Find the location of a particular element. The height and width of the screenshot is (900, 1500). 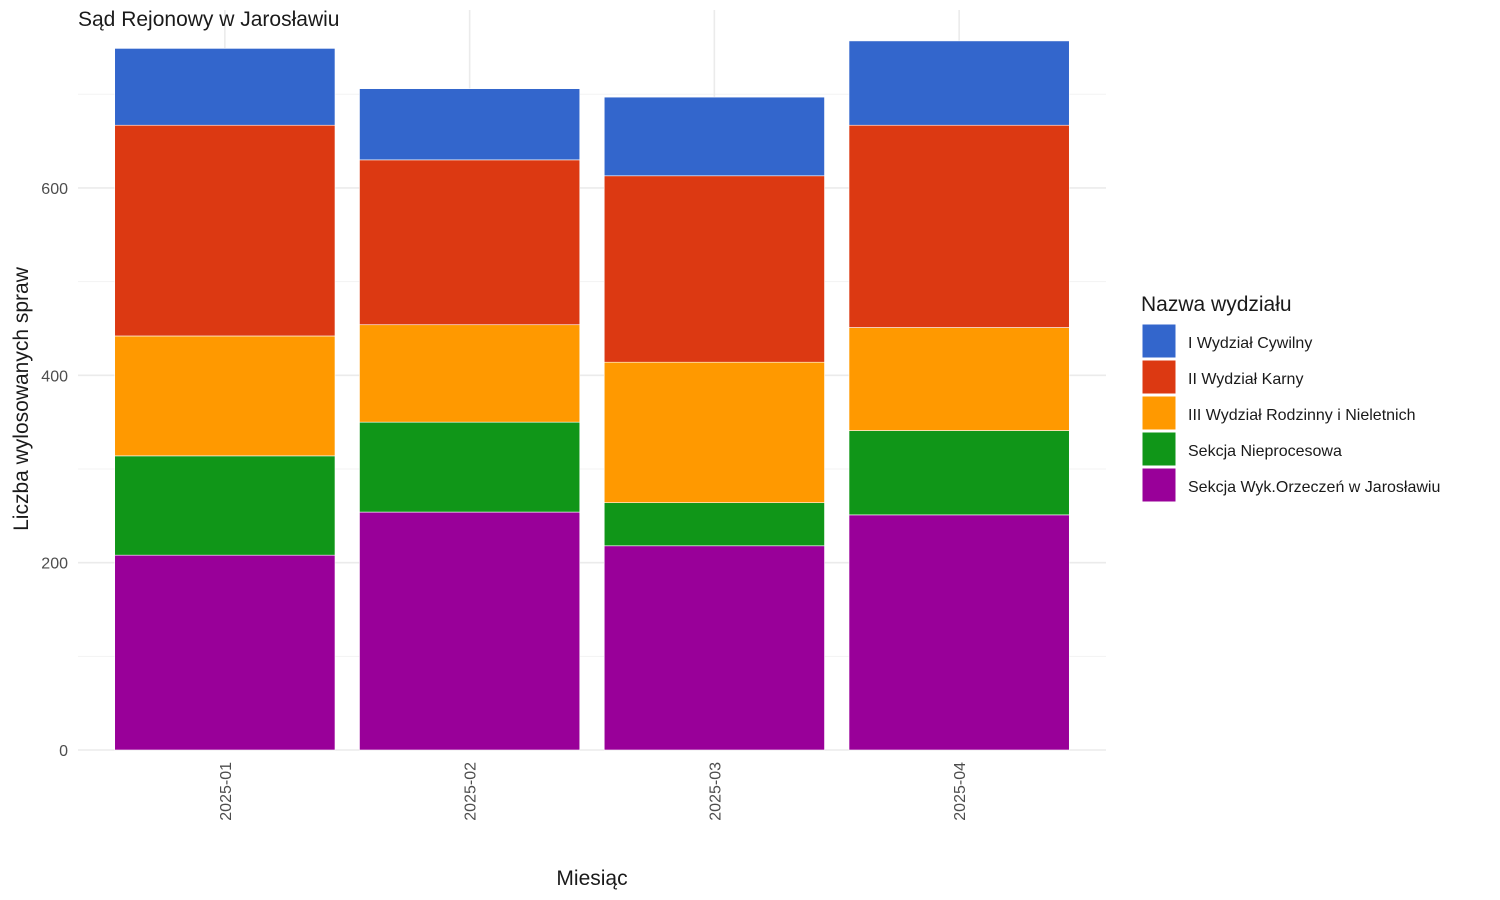

y-tick-label: 600 is located at coordinates (54, 189).